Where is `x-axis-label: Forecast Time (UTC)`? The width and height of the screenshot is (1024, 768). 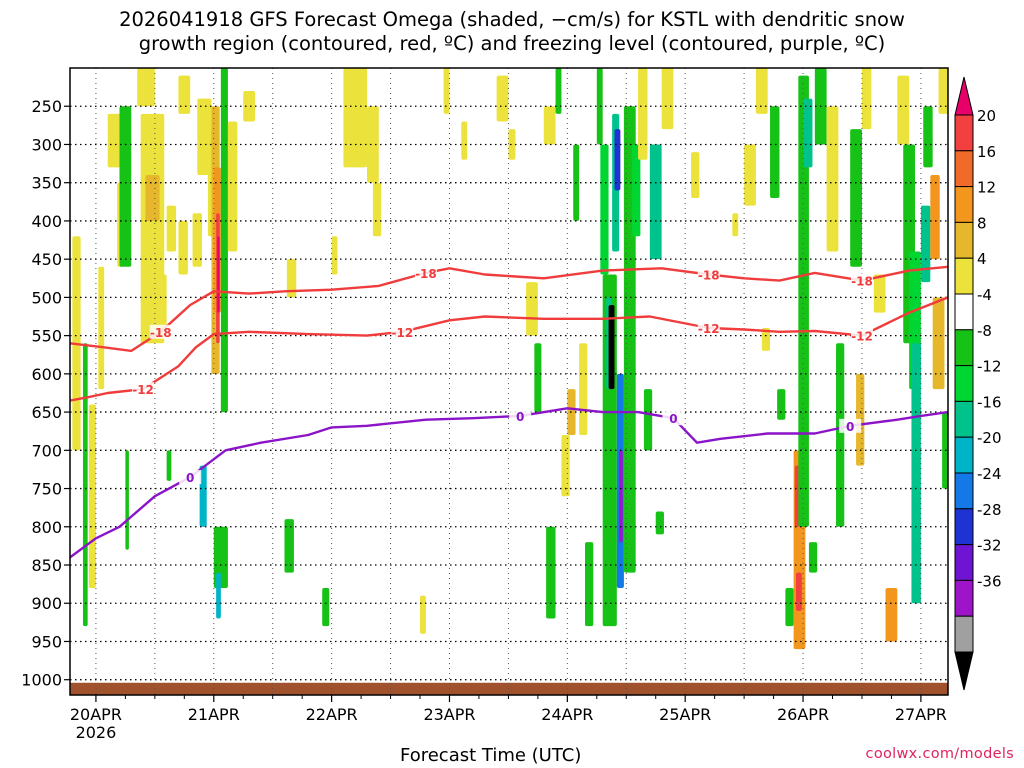 x-axis-label: Forecast Time (UTC) is located at coordinates (491, 755).